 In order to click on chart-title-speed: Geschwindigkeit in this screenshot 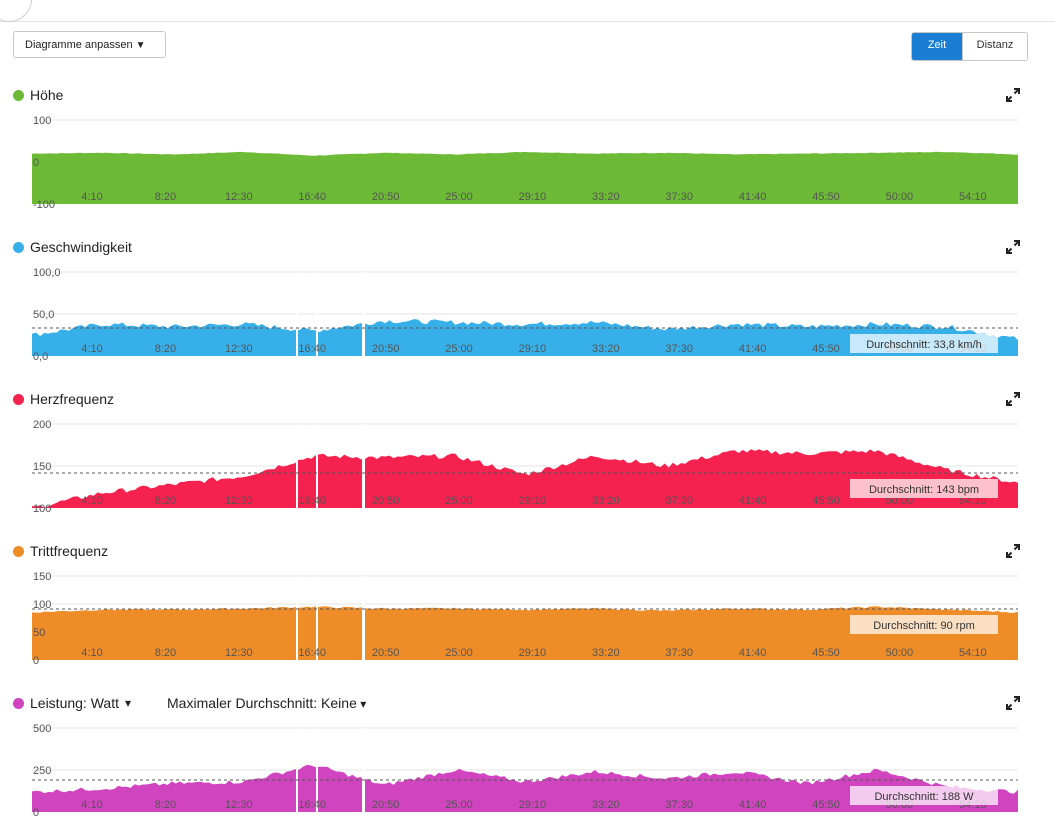, I will do `click(72, 247)`.